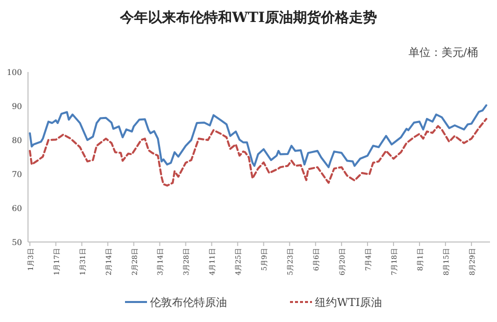  What do you see at coordinates (17, 208) in the screenshot?
I see `y-tick-label: 60` at bounding box center [17, 208].